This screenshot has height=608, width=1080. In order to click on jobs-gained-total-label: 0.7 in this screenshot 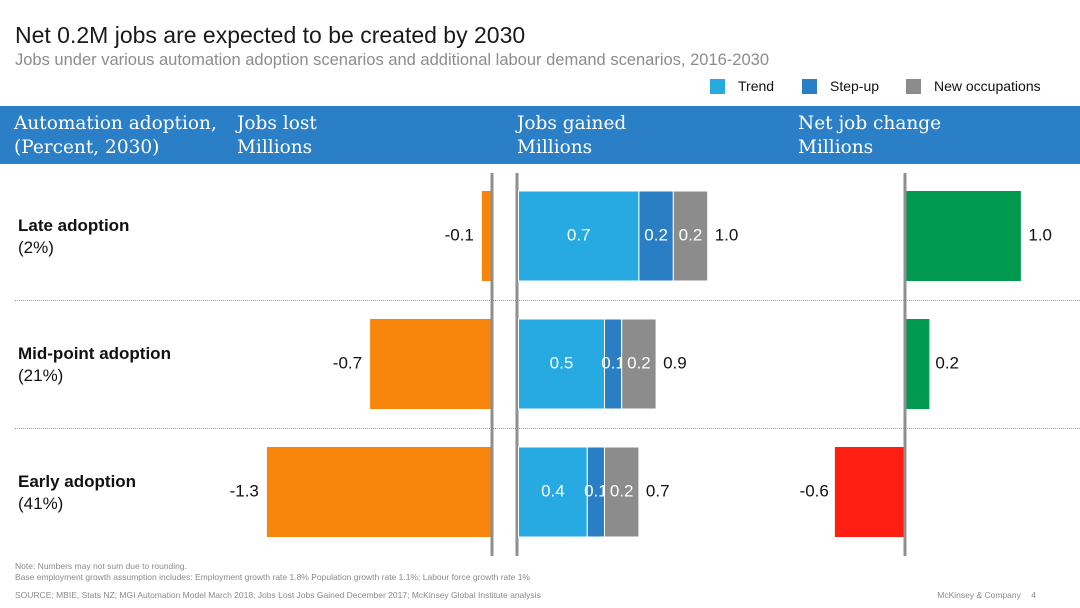, I will do `click(658, 490)`.